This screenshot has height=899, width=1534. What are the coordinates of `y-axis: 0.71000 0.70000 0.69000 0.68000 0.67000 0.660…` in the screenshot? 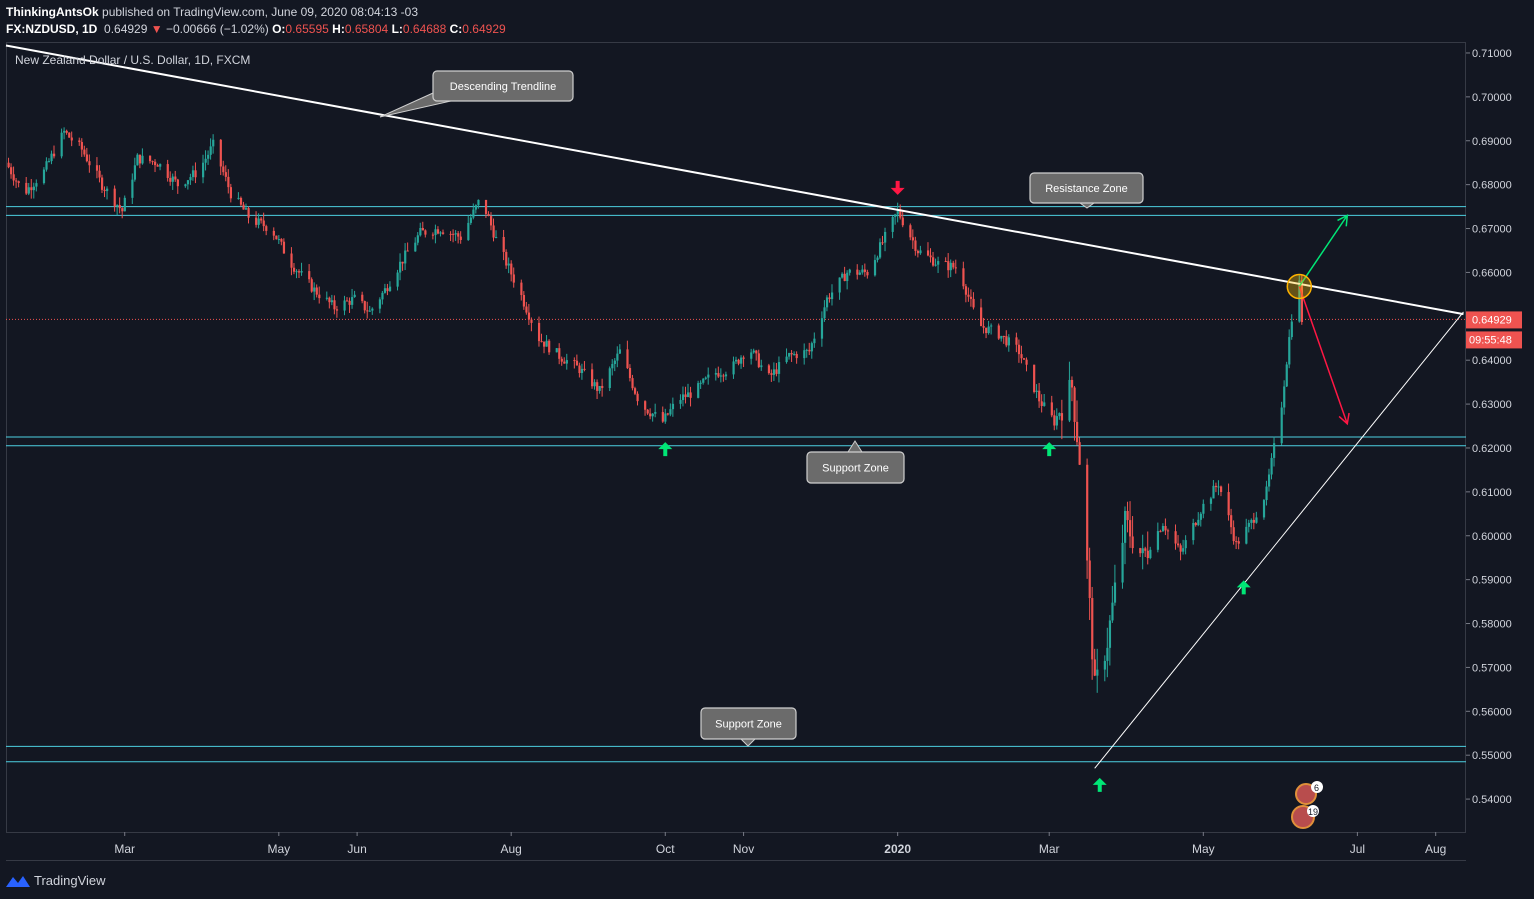 It's located at (1489, 427).